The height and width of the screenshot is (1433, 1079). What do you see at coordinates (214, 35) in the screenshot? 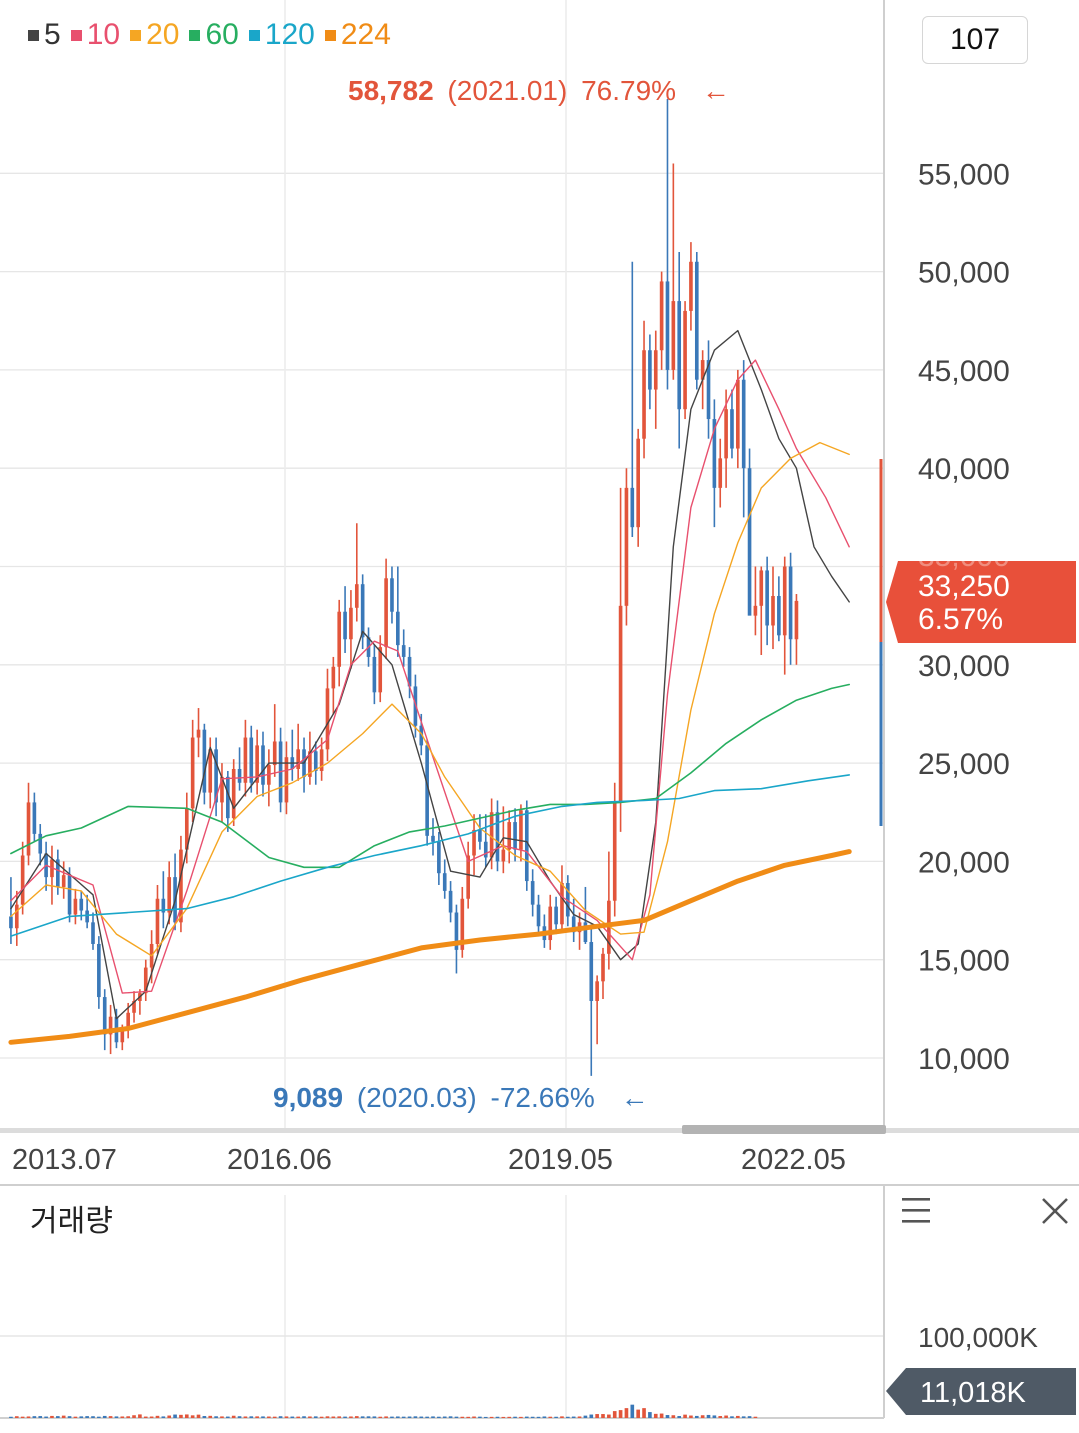
I see `legend-item-ma60: 60` at bounding box center [214, 35].